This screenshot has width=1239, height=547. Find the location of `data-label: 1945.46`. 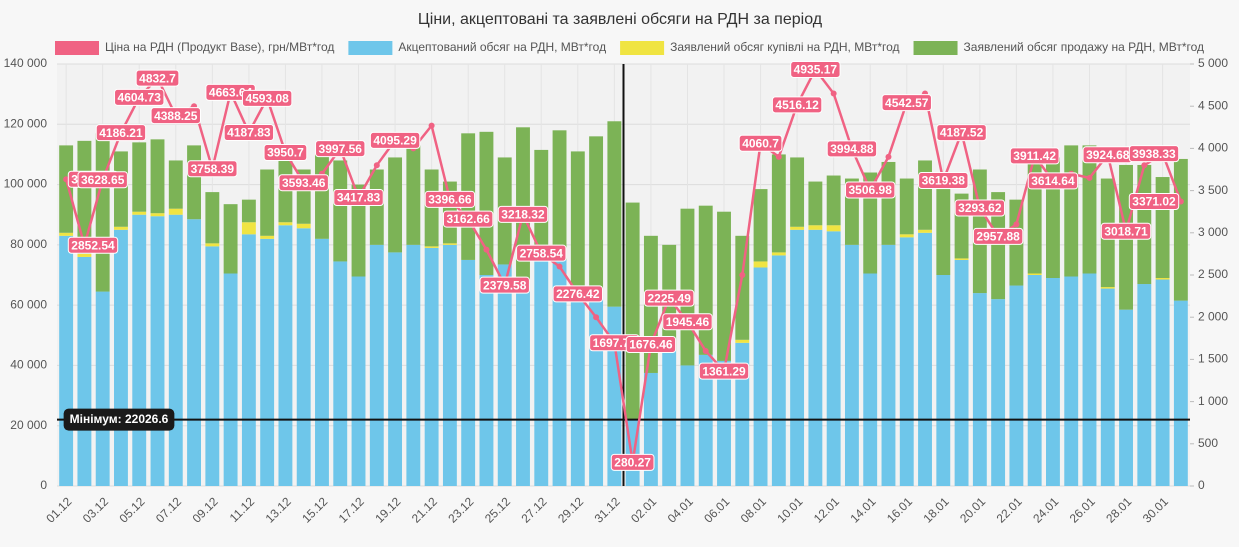

data-label: 1945.46 is located at coordinates (688, 322).